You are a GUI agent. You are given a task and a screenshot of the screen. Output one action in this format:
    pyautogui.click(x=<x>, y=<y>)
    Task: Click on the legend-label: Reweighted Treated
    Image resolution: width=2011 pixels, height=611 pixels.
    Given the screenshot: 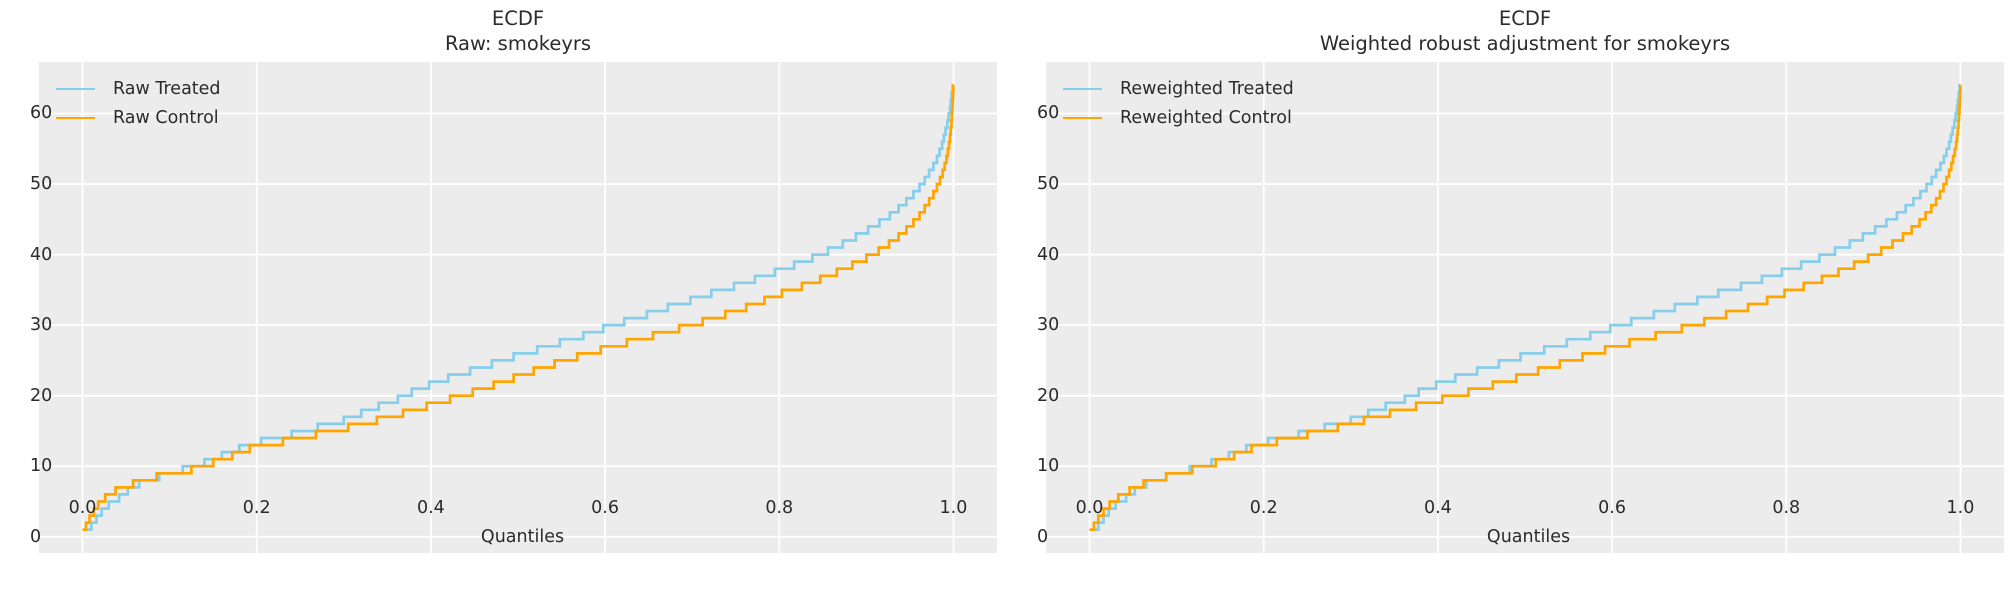 What is the action you would take?
    pyautogui.click(x=1207, y=88)
    